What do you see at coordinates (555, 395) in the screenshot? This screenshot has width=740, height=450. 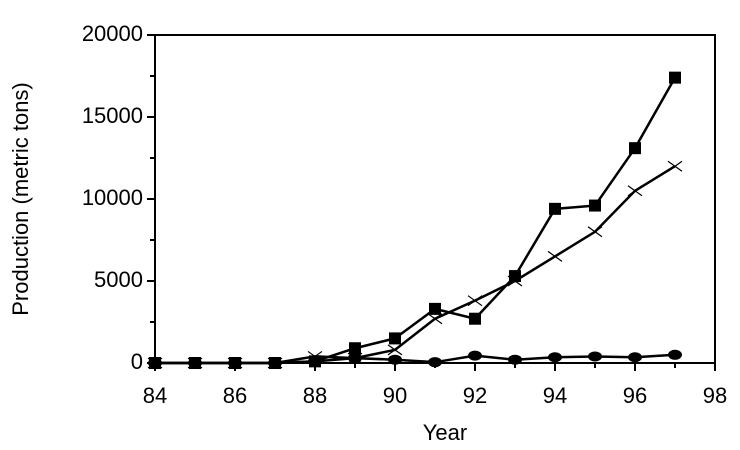 I see `x-tick-label: 94` at bounding box center [555, 395].